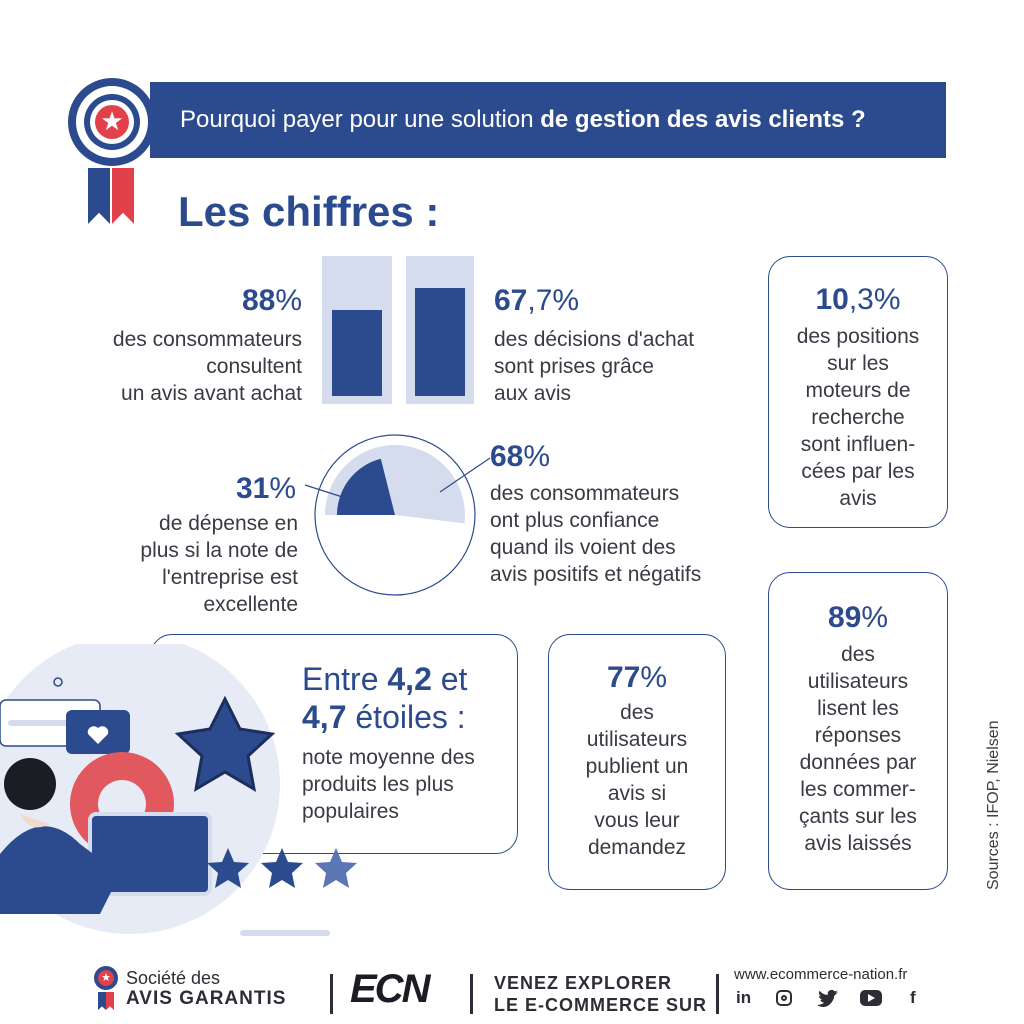  I want to click on stat-89-value: 89%, so click(858, 617).